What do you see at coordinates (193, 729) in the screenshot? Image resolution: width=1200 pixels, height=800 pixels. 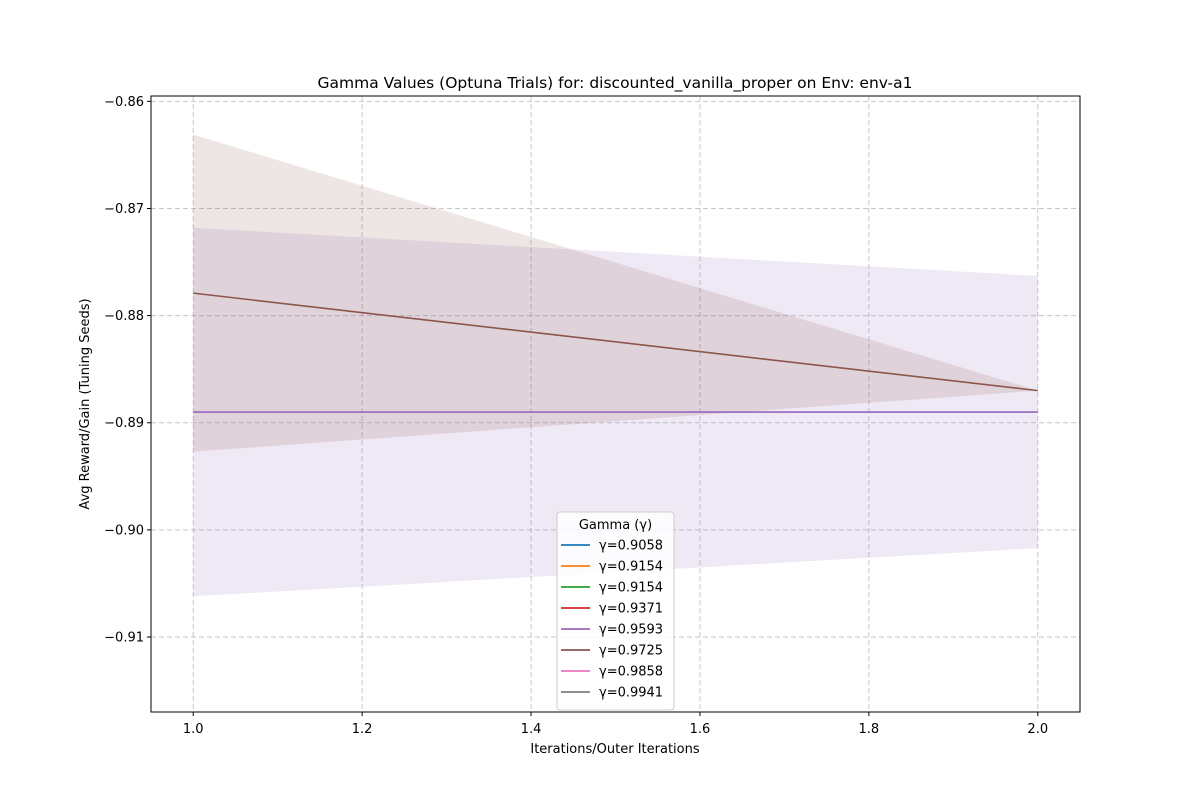 I see `x-tick-label: 1.0` at bounding box center [193, 729].